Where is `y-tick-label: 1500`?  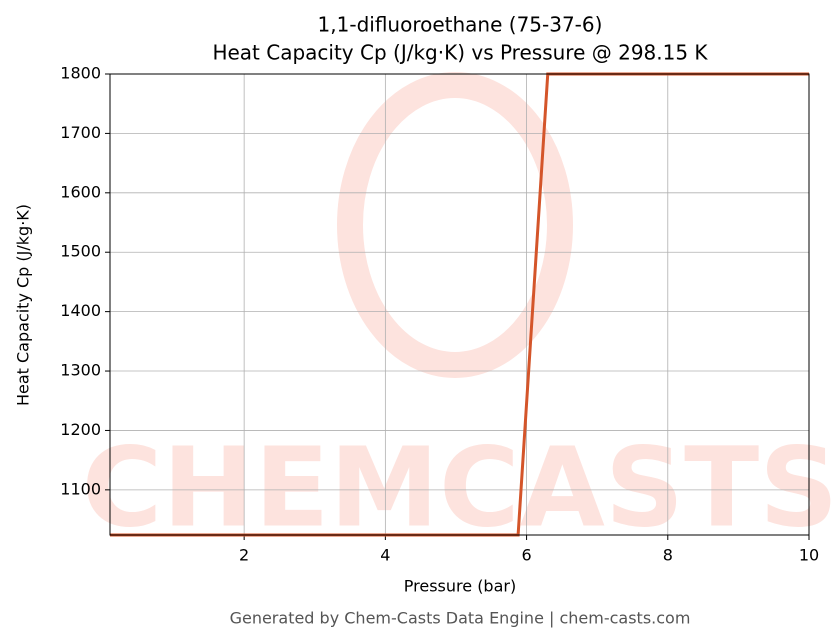
y-tick-label: 1500 is located at coordinates (80, 251).